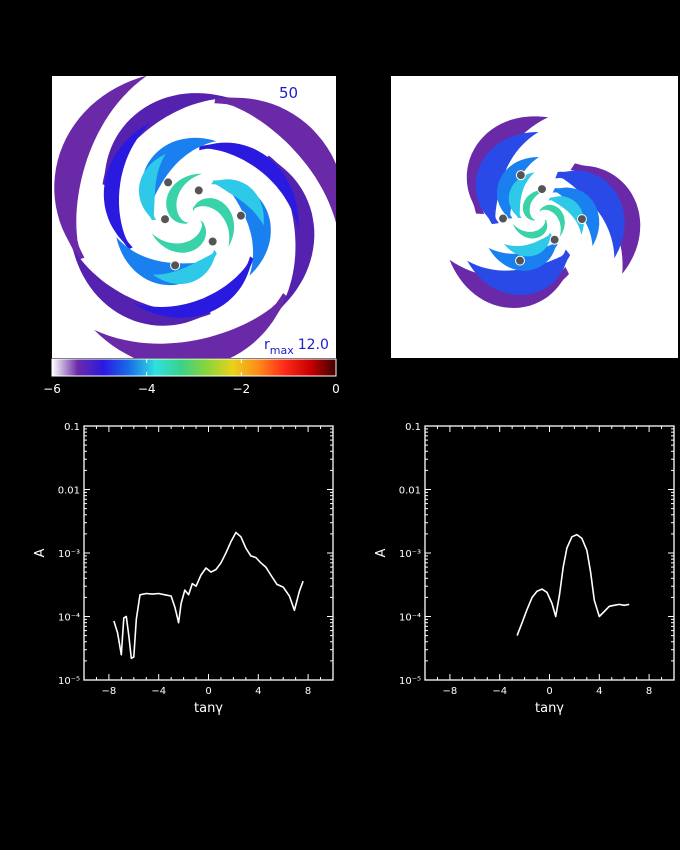 The image size is (680, 850). What do you see at coordinates (241, 389) in the screenshot?
I see `colorbar-tick-label: −2` at bounding box center [241, 389].